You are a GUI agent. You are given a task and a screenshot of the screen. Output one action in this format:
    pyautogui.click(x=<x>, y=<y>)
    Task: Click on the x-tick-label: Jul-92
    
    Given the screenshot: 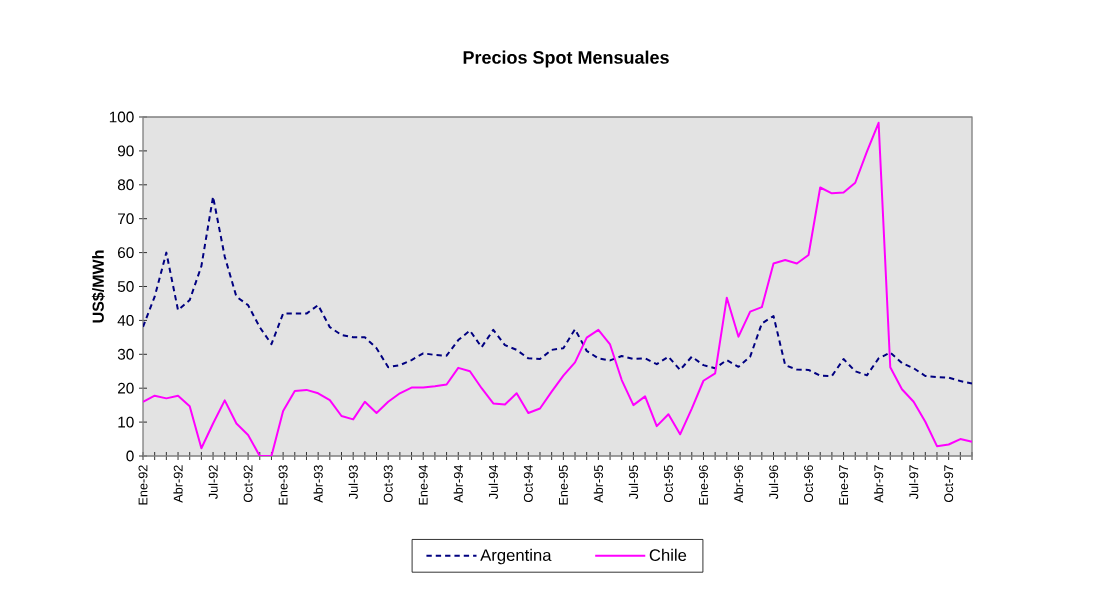 What is the action you would take?
    pyautogui.click(x=213, y=482)
    